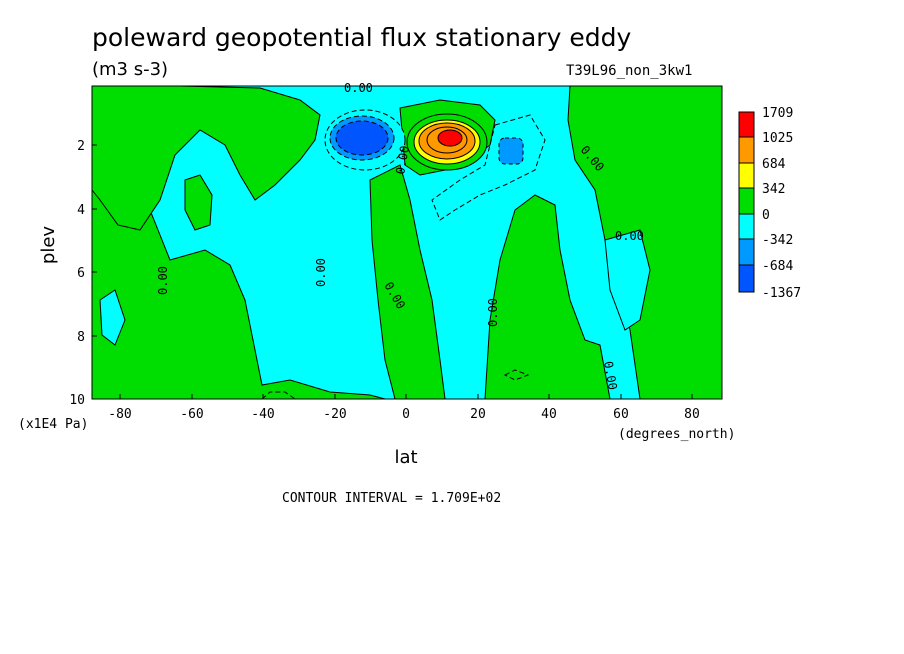 The image size is (904, 654). Describe the element at coordinates (511, 151) in the screenshot. I see `negative-cell-small` at that location.